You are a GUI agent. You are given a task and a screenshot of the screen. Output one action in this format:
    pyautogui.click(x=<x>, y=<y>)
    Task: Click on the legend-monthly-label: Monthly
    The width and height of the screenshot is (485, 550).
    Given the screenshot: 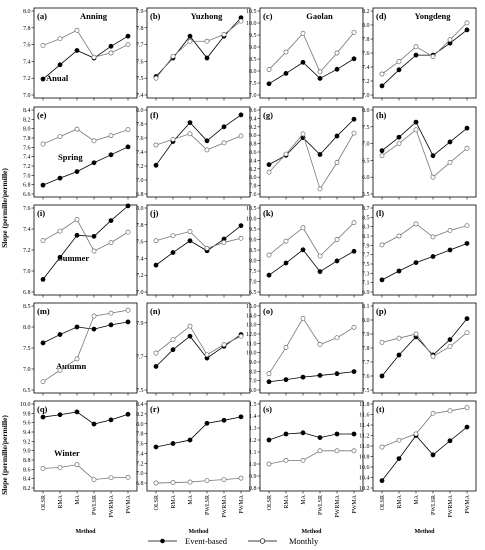 What is the action you would take?
    pyautogui.click(x=304, y=541)
    